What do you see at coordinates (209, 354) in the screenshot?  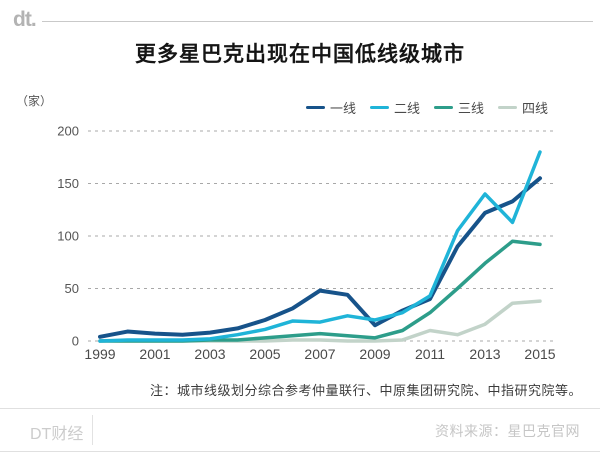 I see `svg-text: 2003` at bounding box center [209, 354].